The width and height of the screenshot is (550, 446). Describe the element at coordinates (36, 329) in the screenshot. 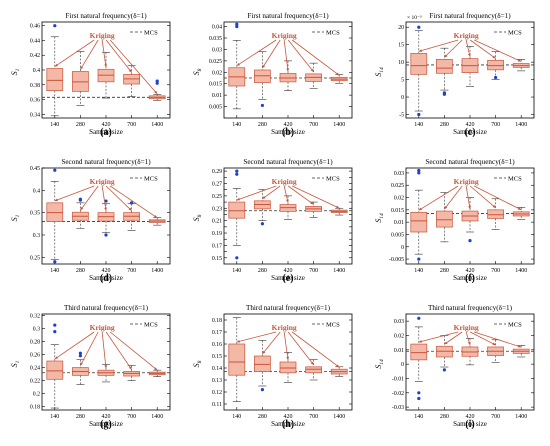

I see `y-tick-label: 0.3` at that location.